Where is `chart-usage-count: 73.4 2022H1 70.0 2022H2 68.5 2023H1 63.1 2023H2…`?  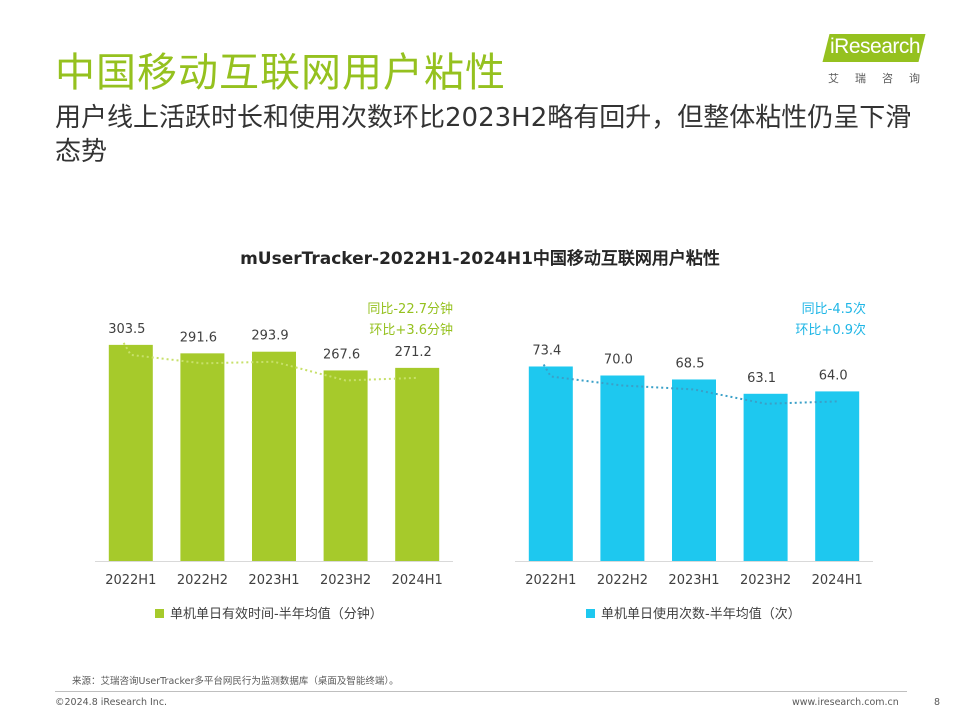 chart-usage-count: 73.4 2022H1 70.0 2022H2 68.5 2023H1 63.1 2023H2… is located at coordinates (694, 444).